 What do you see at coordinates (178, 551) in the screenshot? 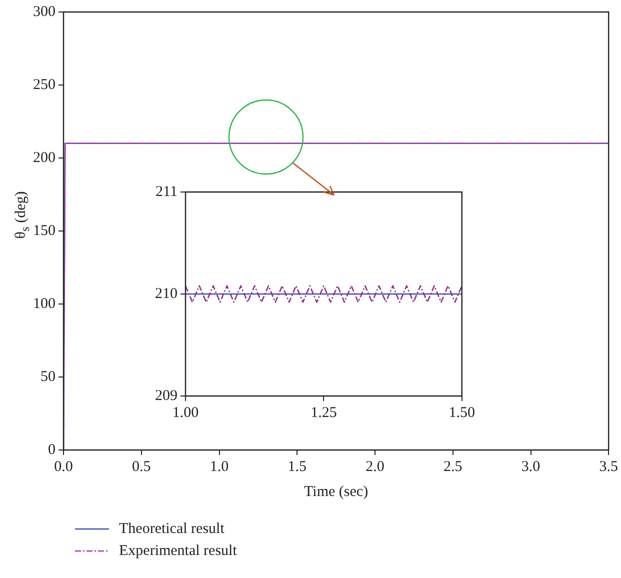
I see `legend-label: Experimental result` at bounding box center [178, 551].